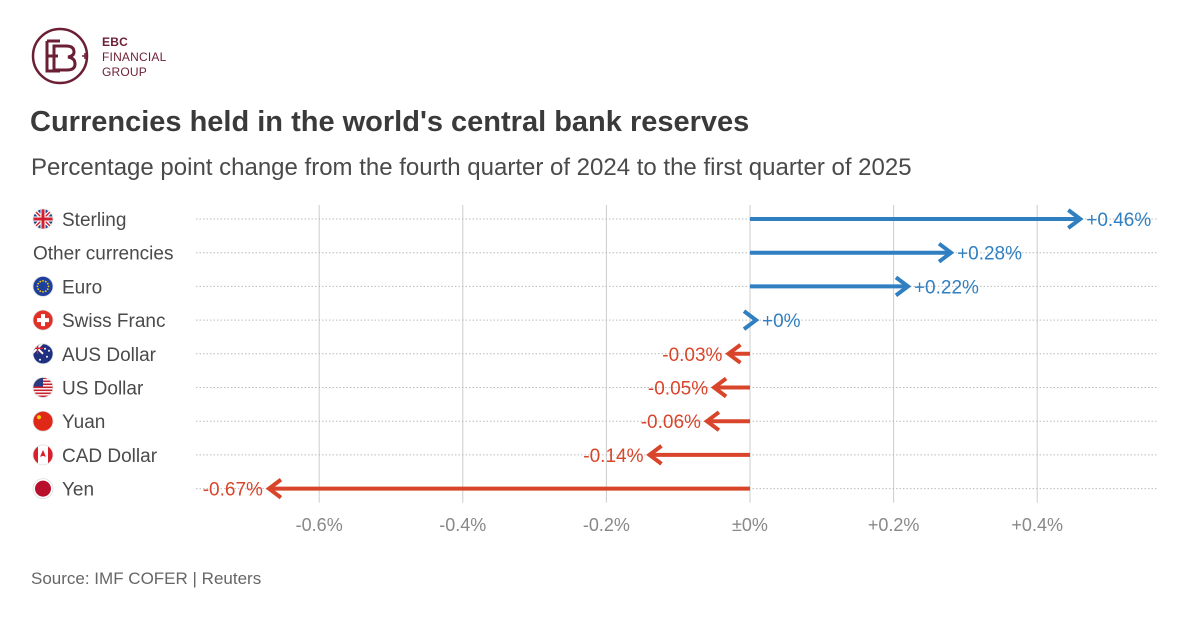 The height and width of the screenshot is (624, 1200). I want to click on eu-flag-icon, so click(43, 286).